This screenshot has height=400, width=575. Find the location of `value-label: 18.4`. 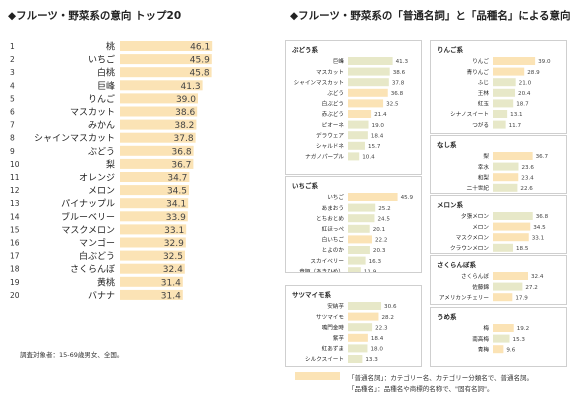

value-label: 18.4 is located at coordinates (377, 339).